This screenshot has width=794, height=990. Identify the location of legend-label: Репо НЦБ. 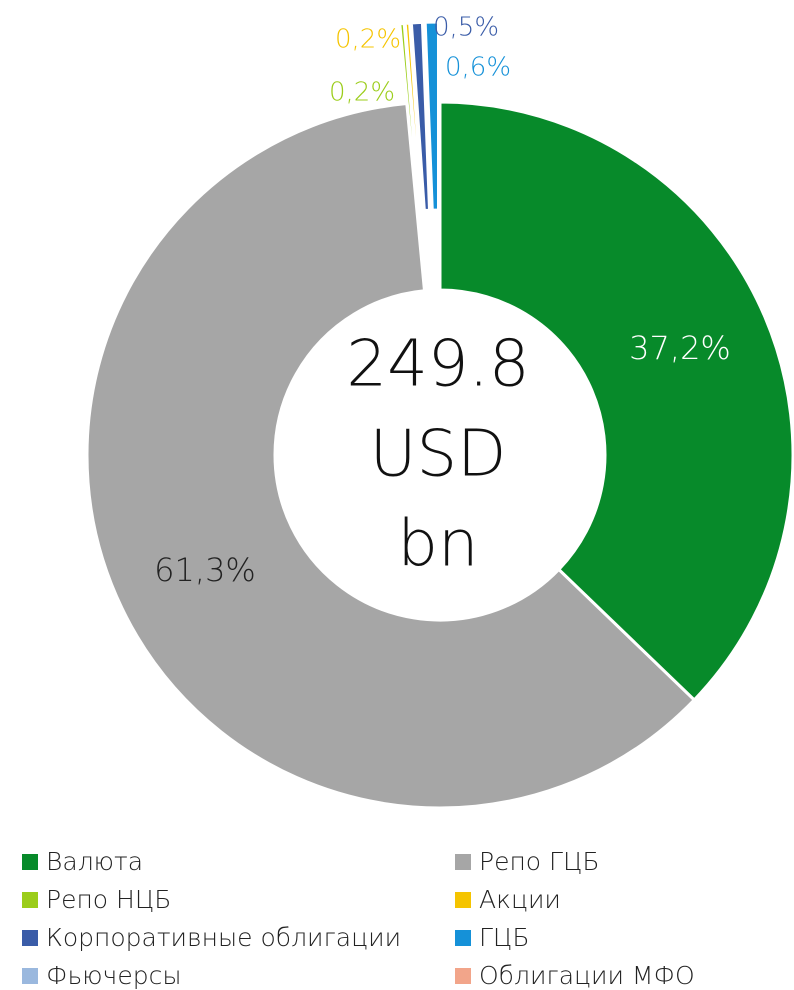
(108, 899).